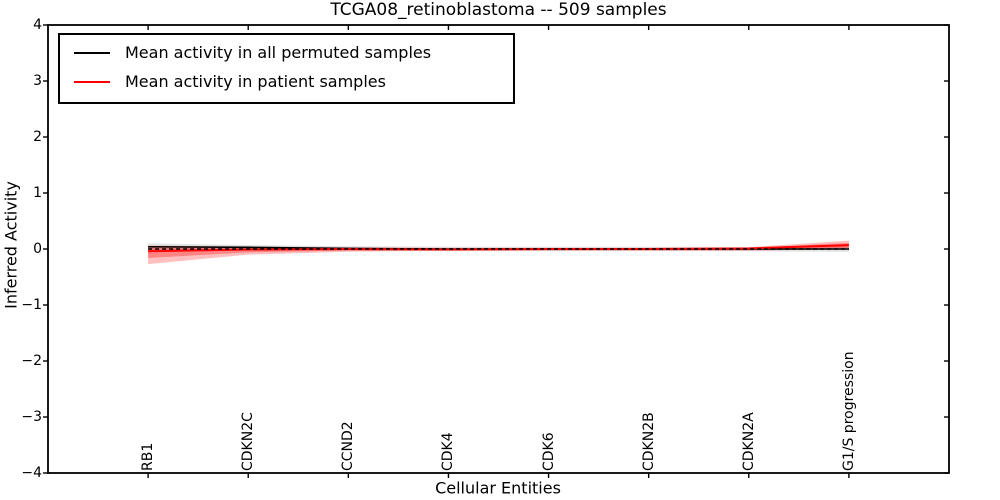  Describe the element at coordinates (498, 488) in the screenshot. I see `x-axis-label: Cellular Entities` at that location.